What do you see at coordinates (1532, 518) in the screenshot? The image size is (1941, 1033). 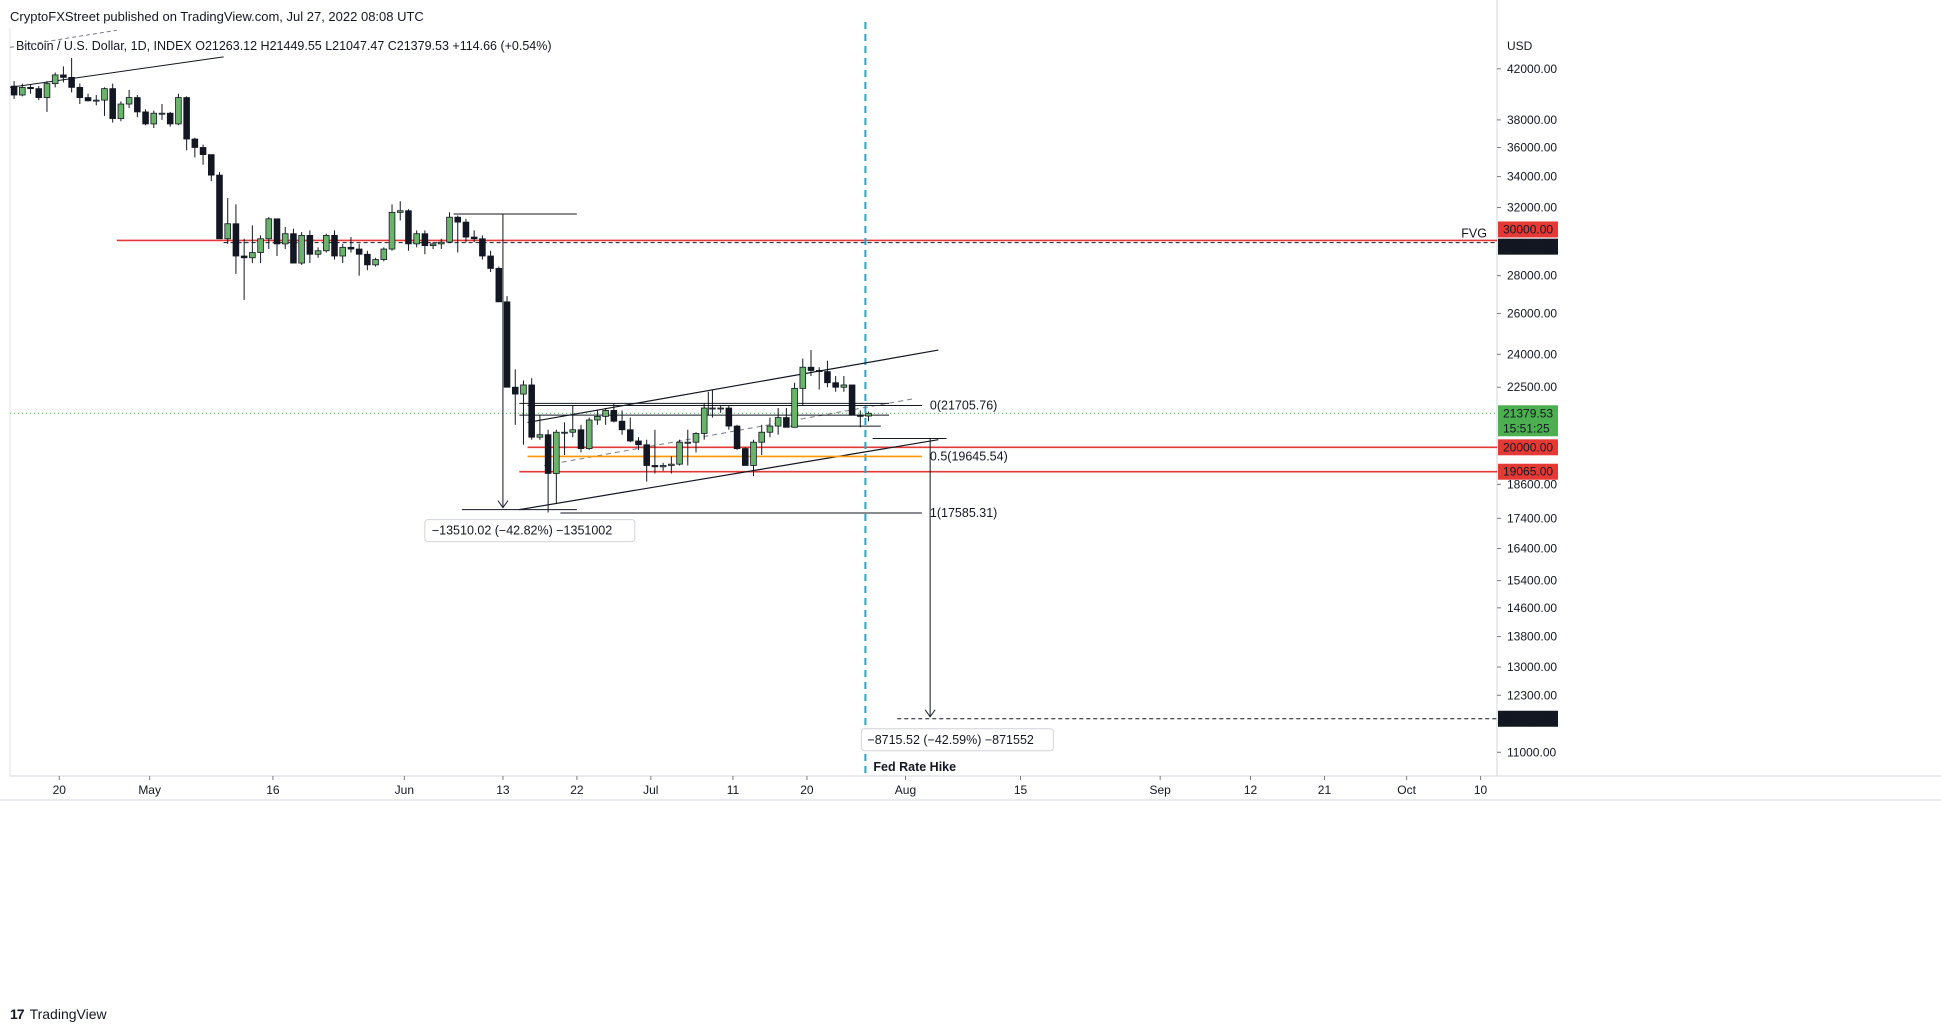 I see `y-tick-label: 17400.00` at bounding box center [1532, 518].